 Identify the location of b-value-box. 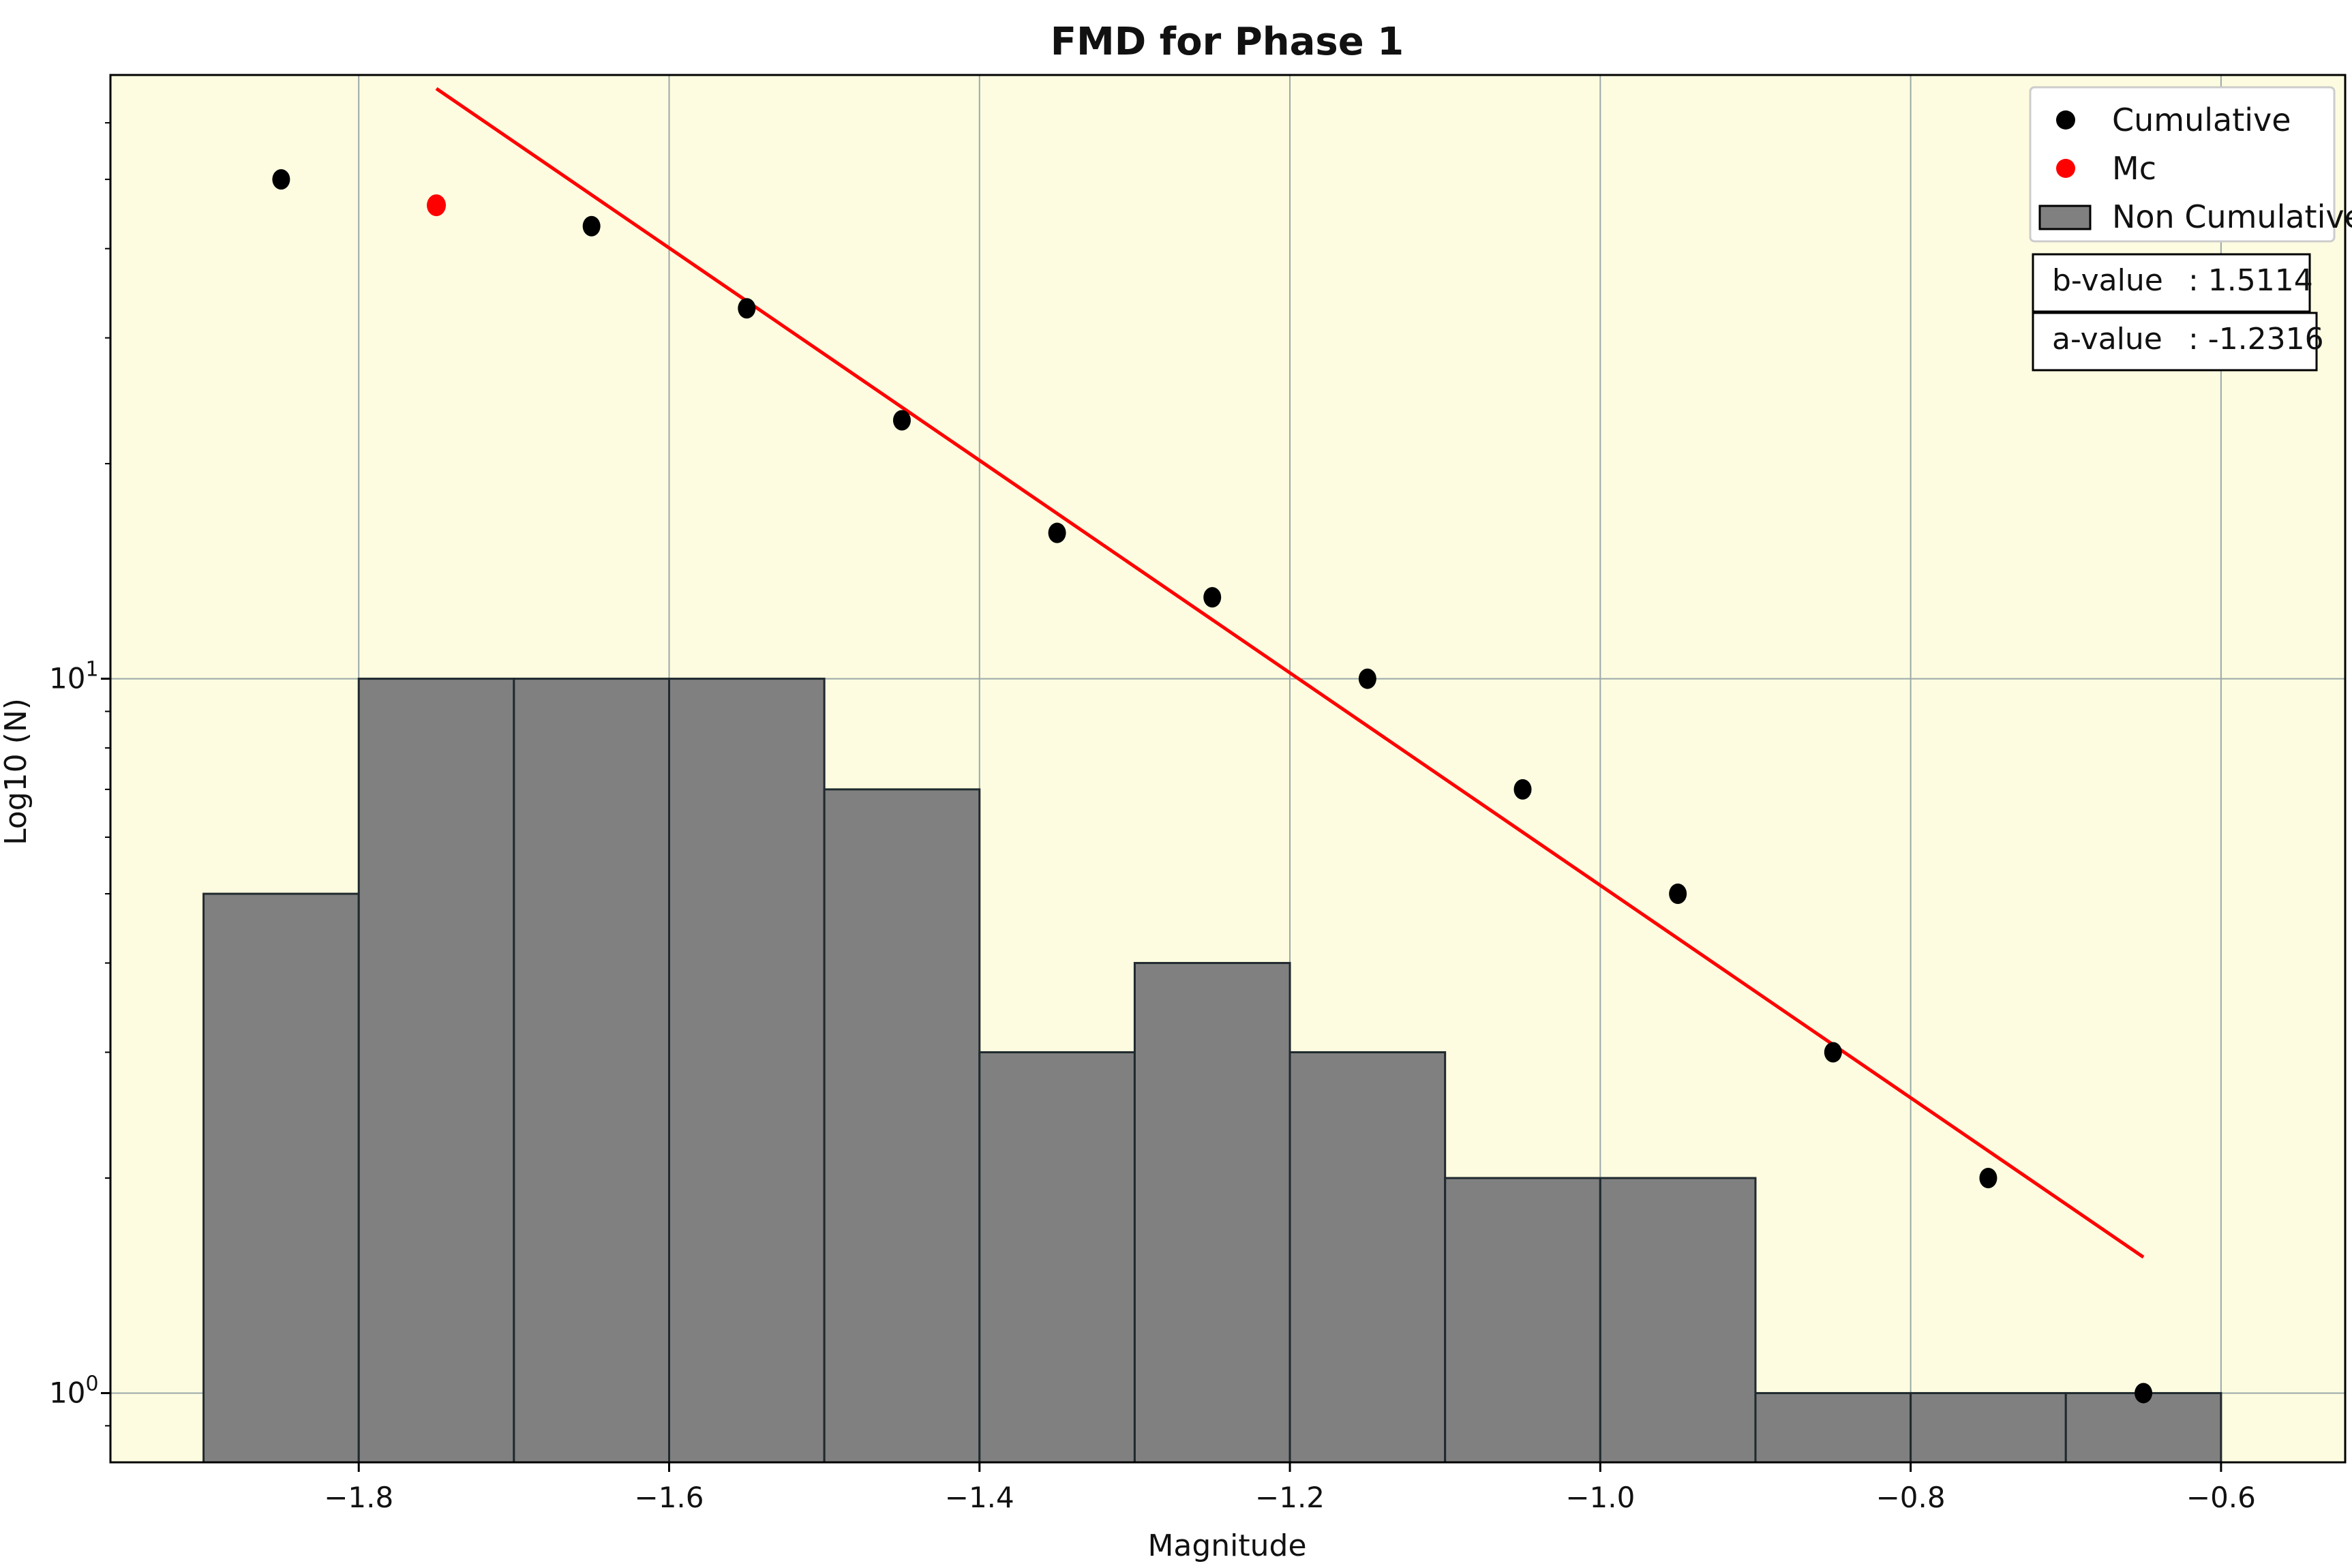
(2171, 283).